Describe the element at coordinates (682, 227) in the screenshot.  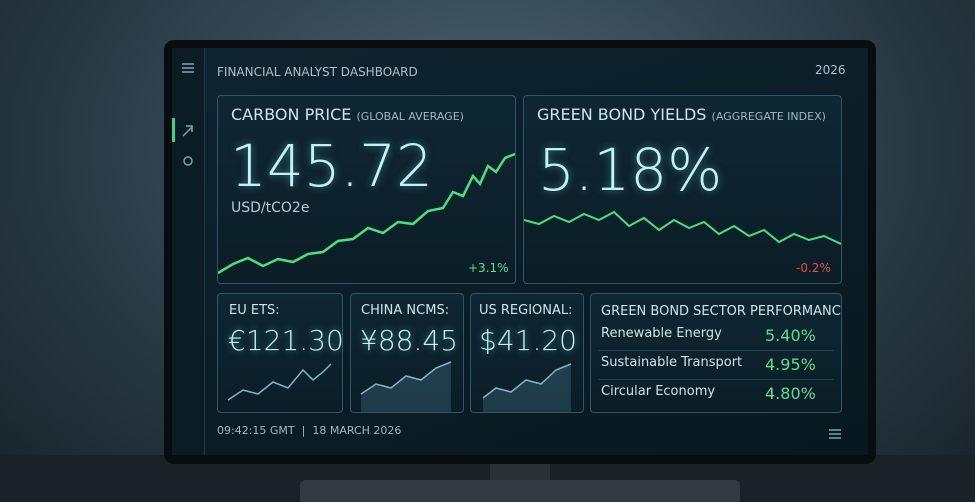
I see `bonds-sparkline` at that location.